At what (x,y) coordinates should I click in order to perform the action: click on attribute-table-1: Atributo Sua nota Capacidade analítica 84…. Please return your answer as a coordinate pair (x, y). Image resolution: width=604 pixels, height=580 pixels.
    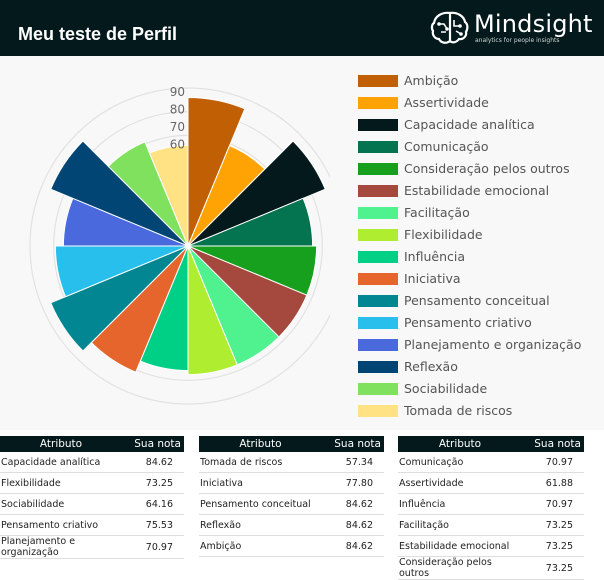
    Looking at the image, I should click on (92, 497).